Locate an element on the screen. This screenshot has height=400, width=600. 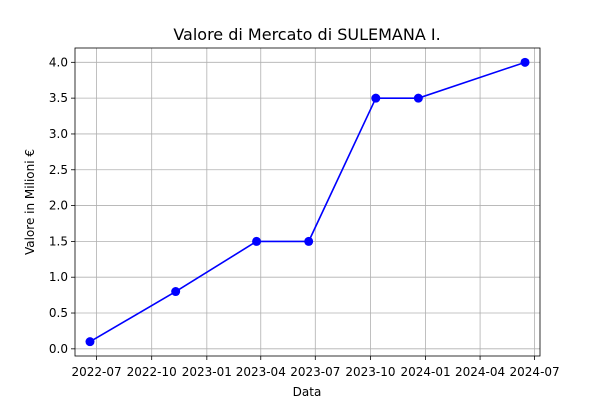
y-tick-label: 2.0 is located at coordinates (58, 206).